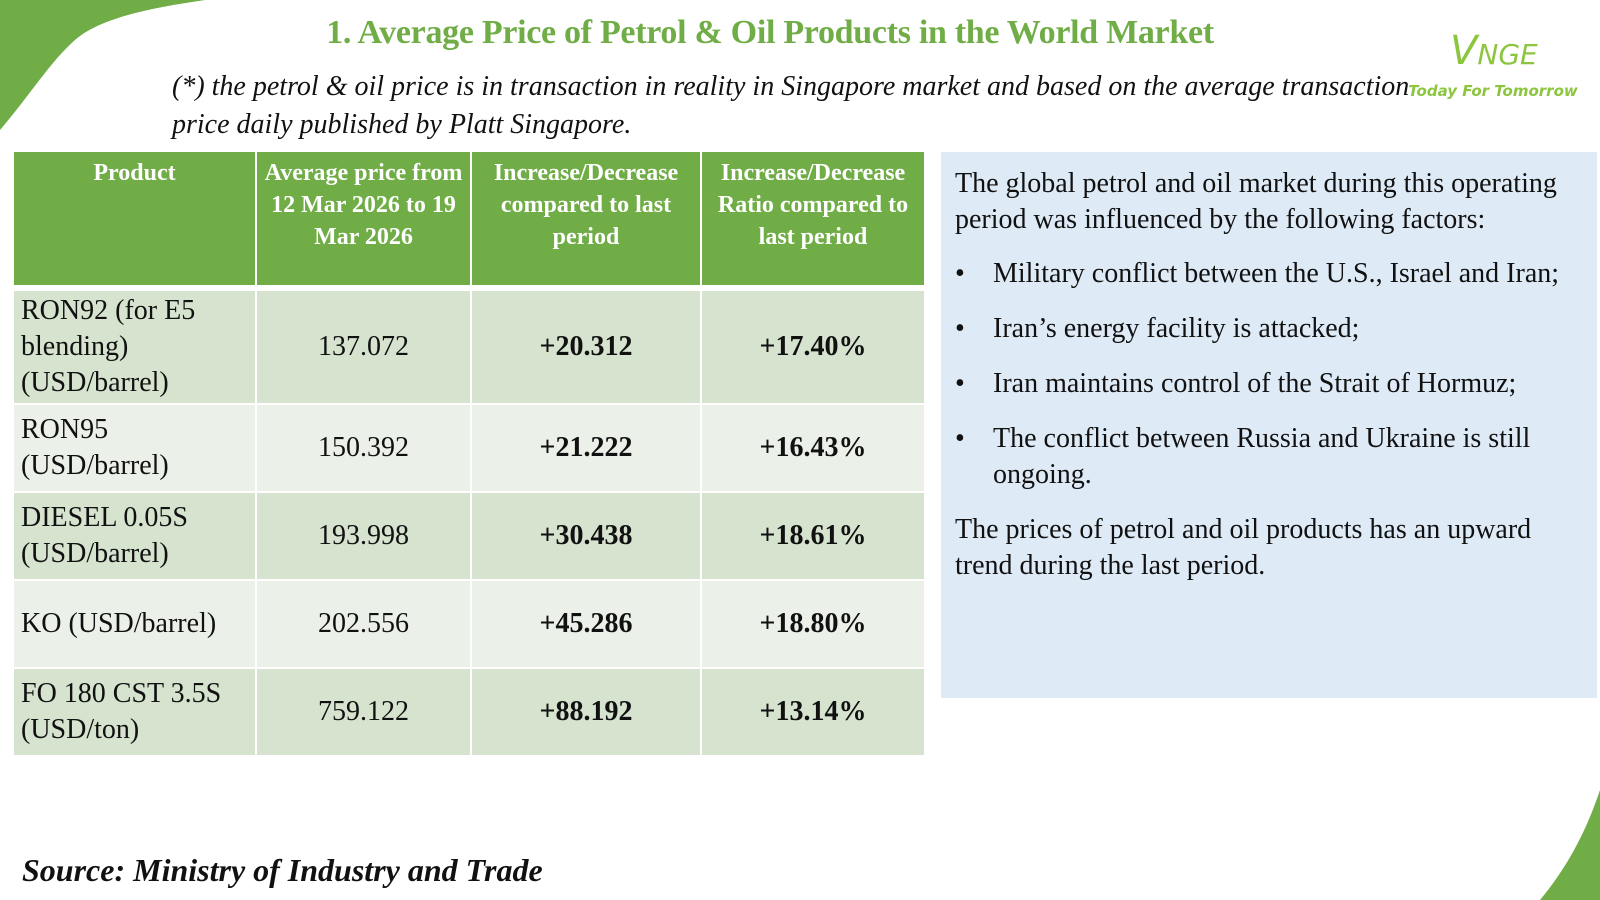 The height and width of the screenshot is (900, 1600). I want to click on ratio-cell: +13.14%, so click(812, 712).